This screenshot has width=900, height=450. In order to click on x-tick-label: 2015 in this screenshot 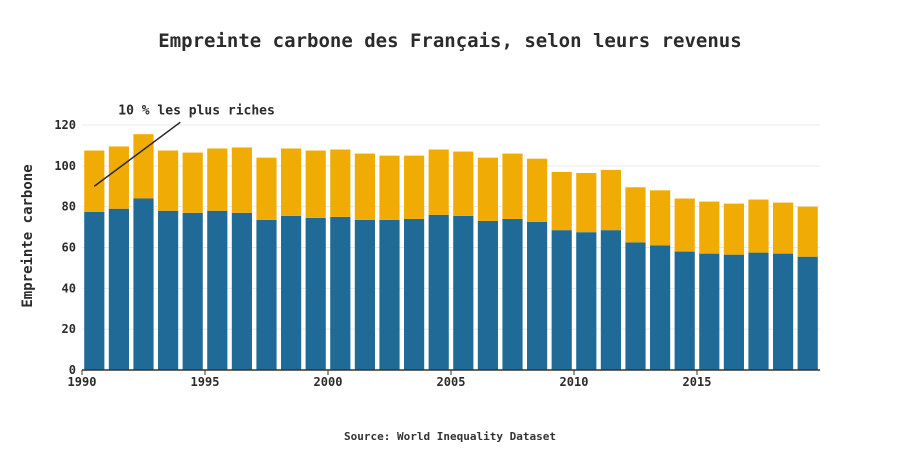, I will do `click(697, 382)`.